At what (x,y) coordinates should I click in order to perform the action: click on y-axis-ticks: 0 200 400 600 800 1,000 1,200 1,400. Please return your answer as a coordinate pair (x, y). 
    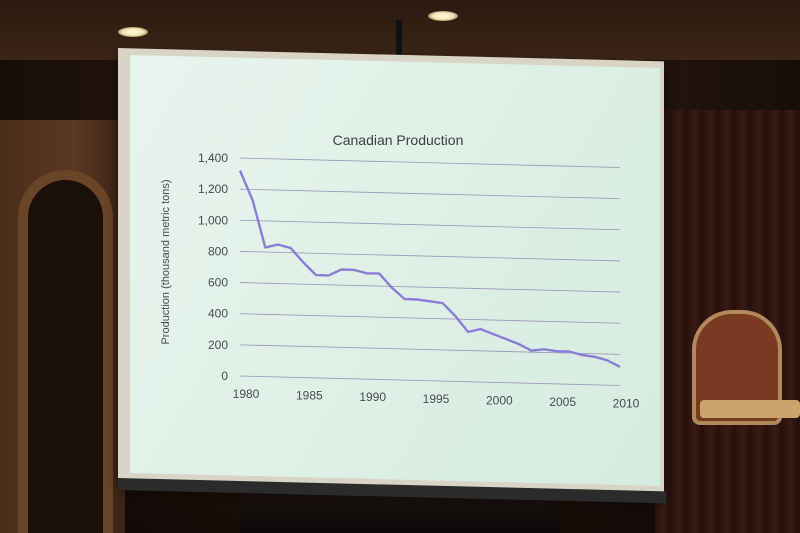
    Looking at the image, I should click on (213, 267).